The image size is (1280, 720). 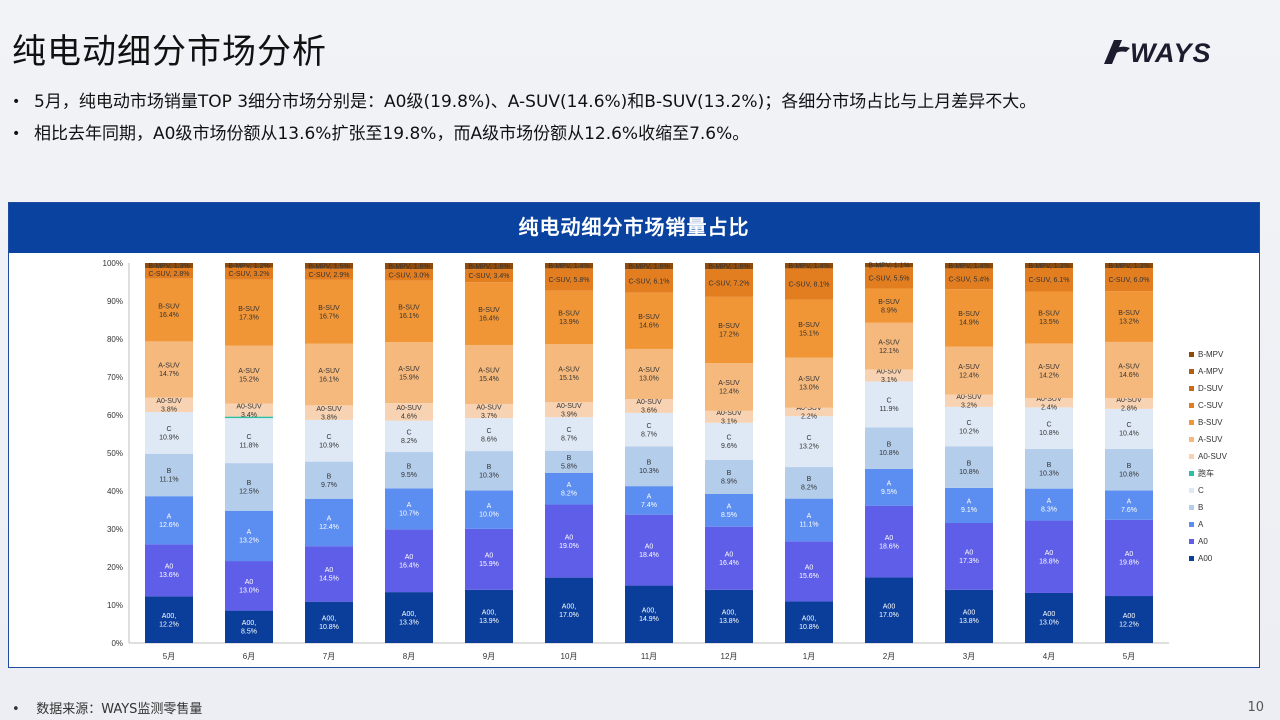 I want to click on data-label: A 8.3%, so click(x=1049, y=506).